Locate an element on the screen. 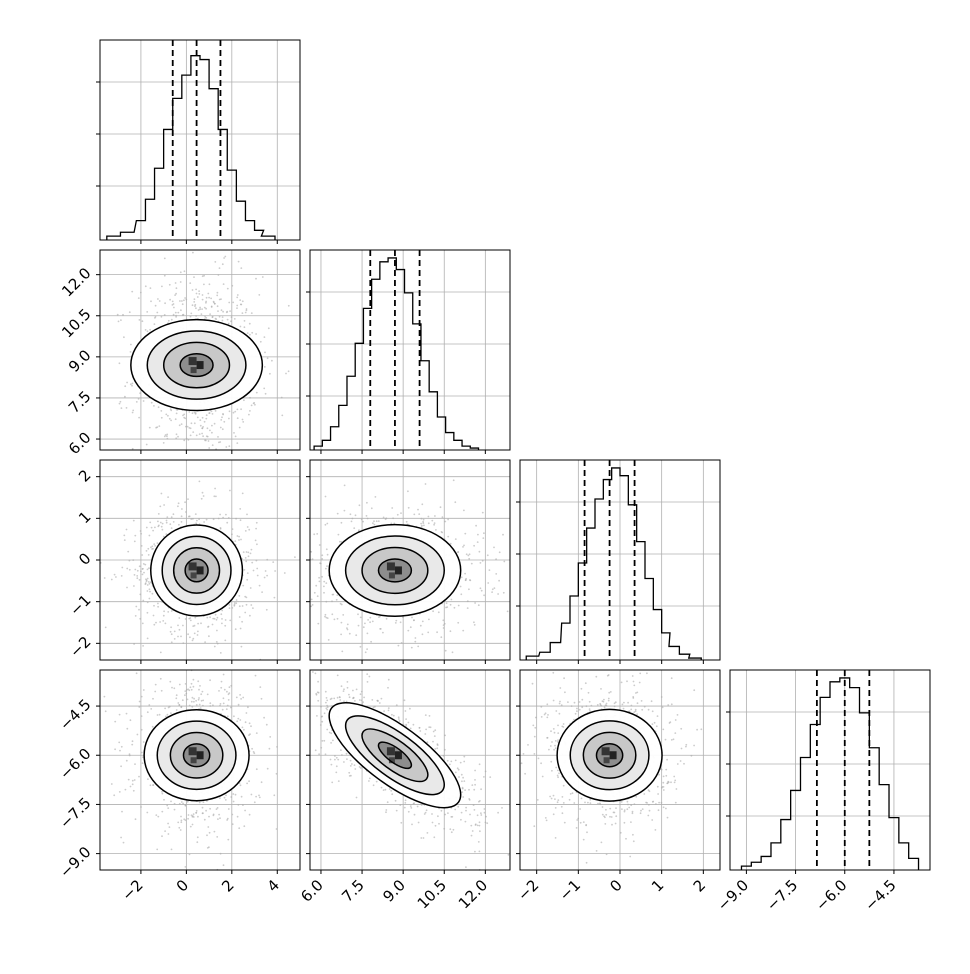  hist-0-steps is located at coordinates (191, 148).